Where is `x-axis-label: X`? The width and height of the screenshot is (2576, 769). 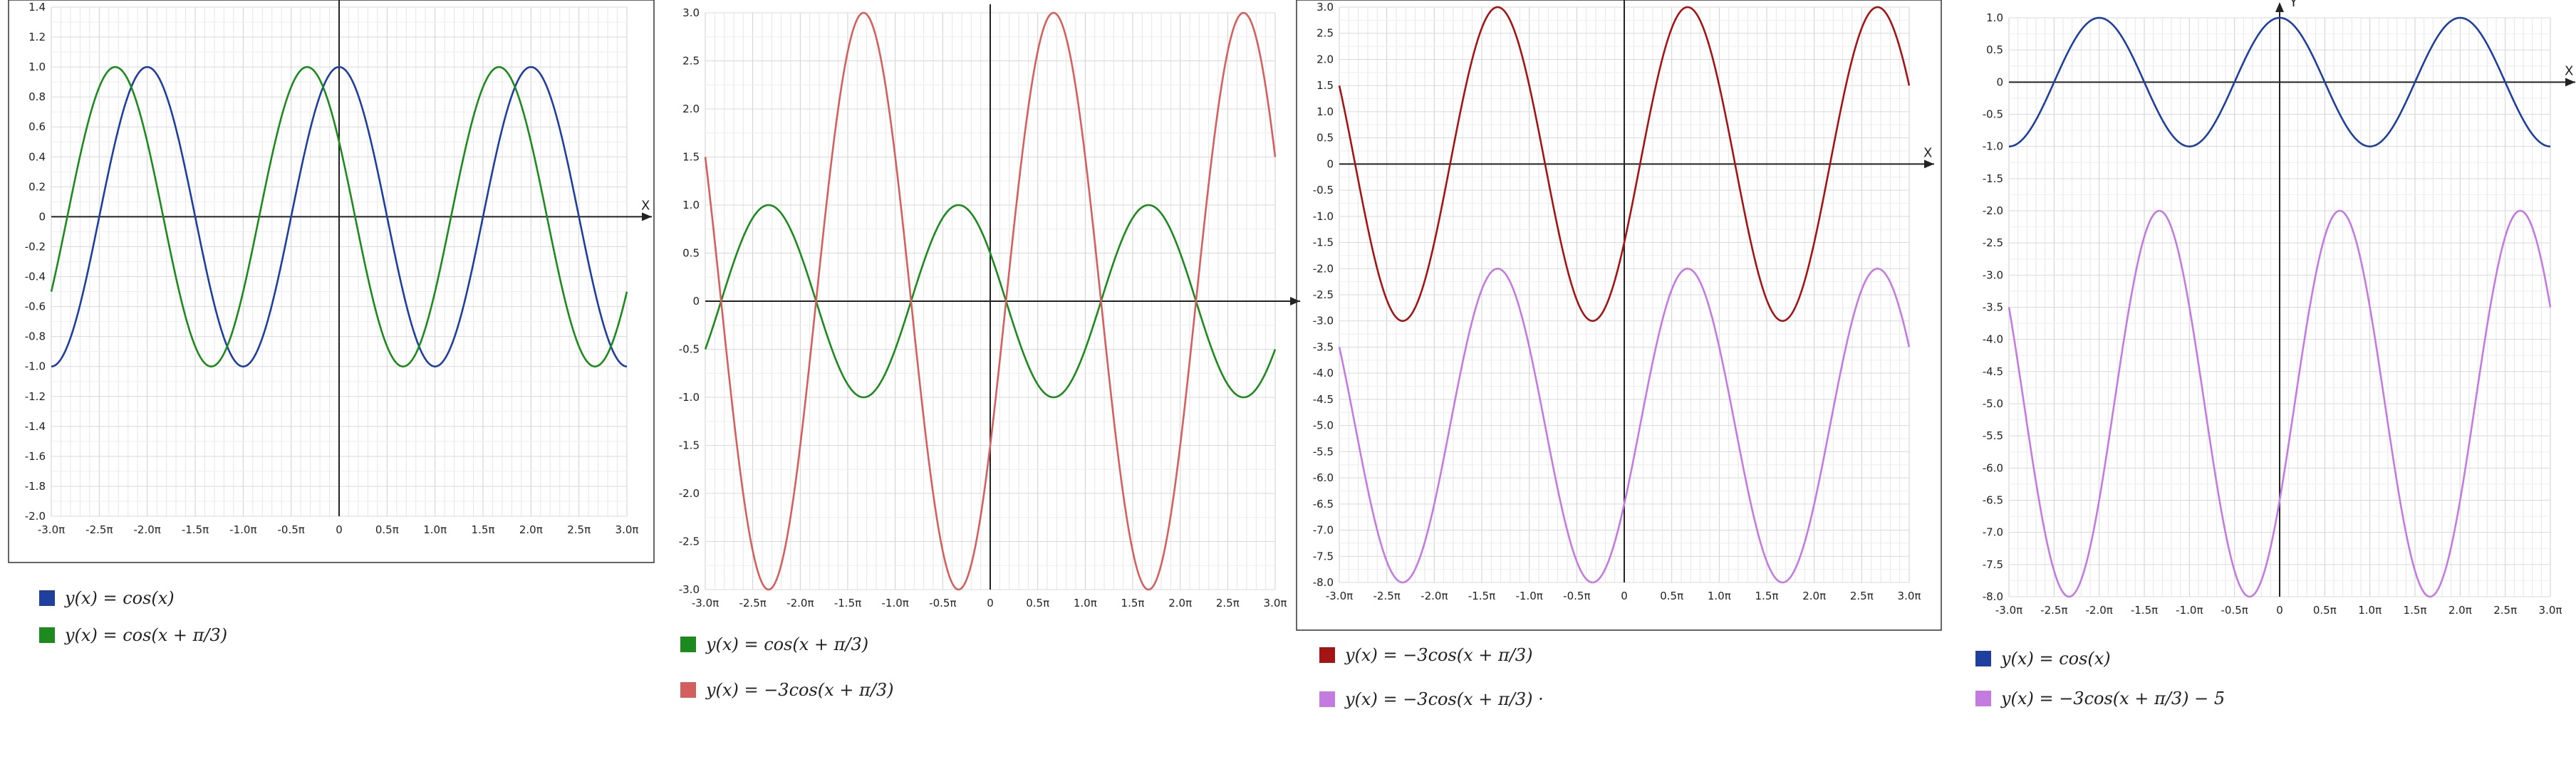
x-axis-label: X is located at coordinates (645, 205).